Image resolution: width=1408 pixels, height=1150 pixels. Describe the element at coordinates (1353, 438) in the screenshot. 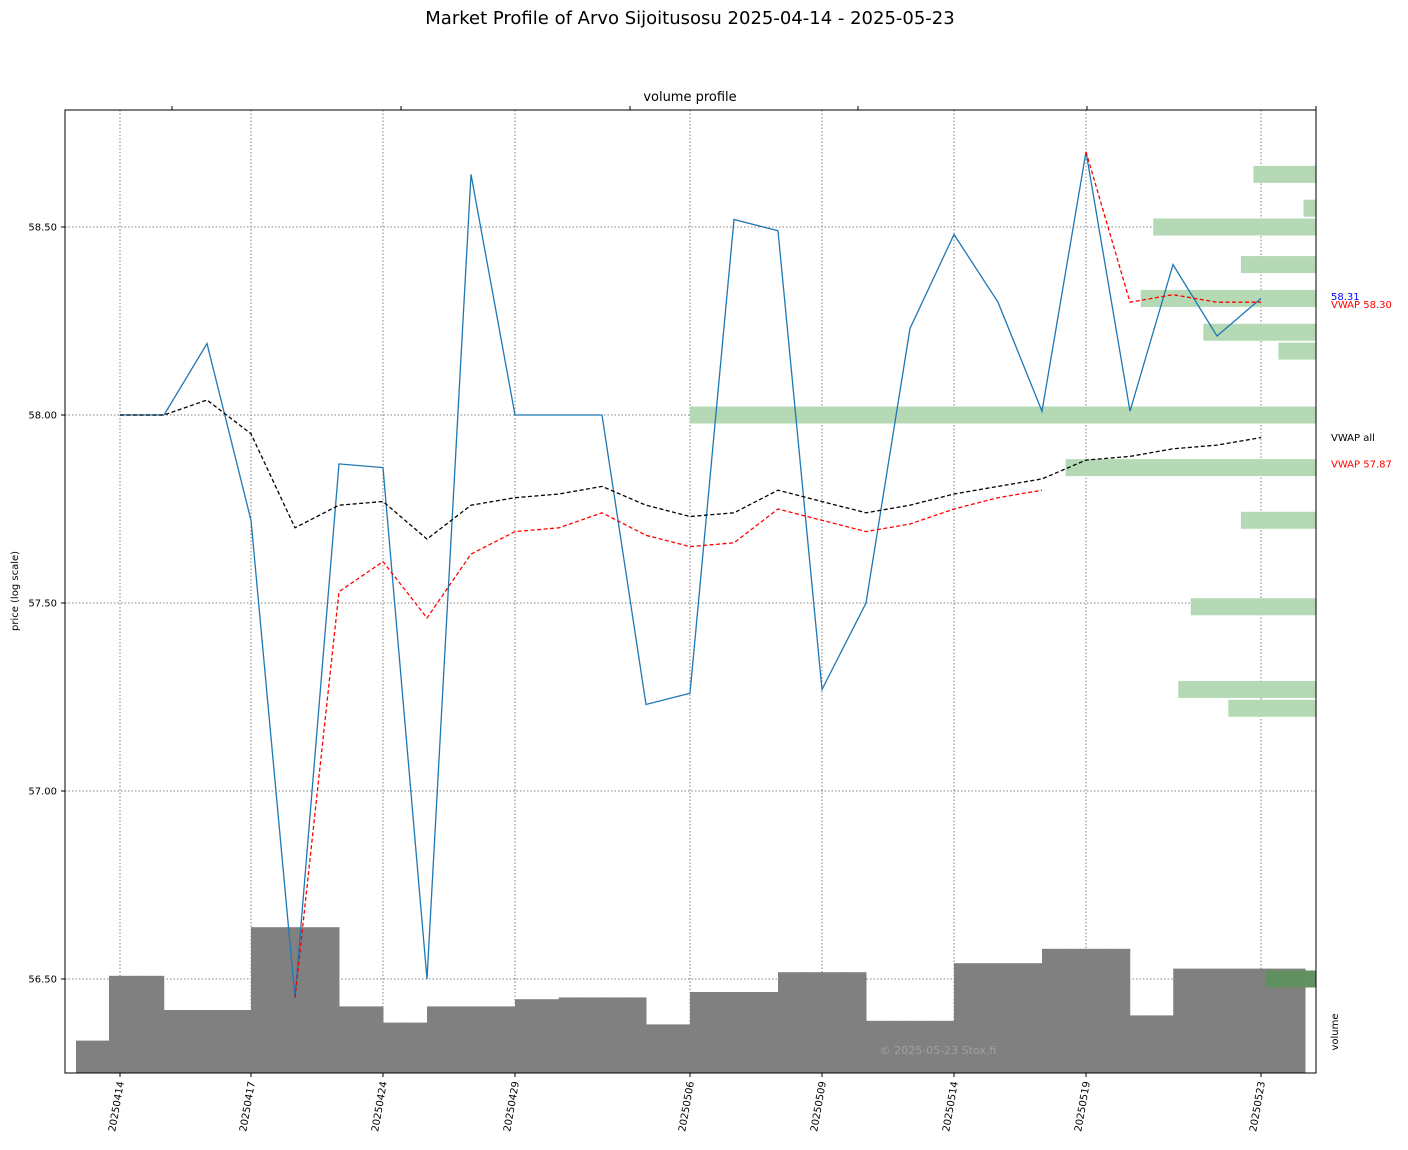

I see `right-label: VWAP all` at that location.